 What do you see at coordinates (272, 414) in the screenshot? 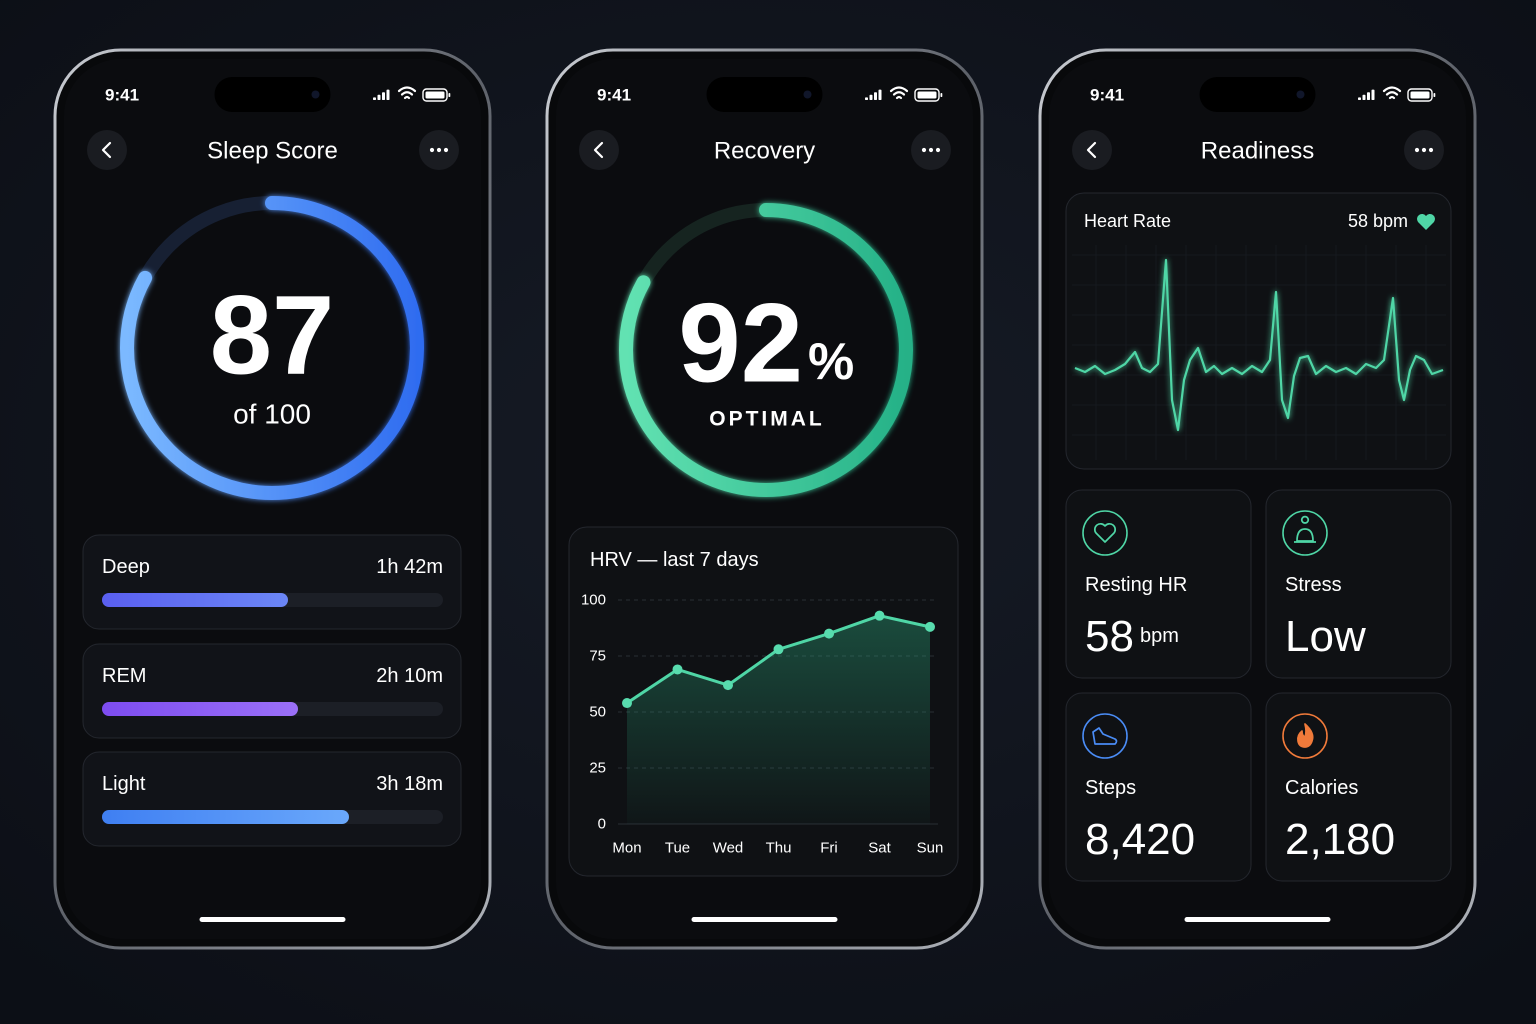
I see `score-caption: of 100` at bounding box center [272, 414].